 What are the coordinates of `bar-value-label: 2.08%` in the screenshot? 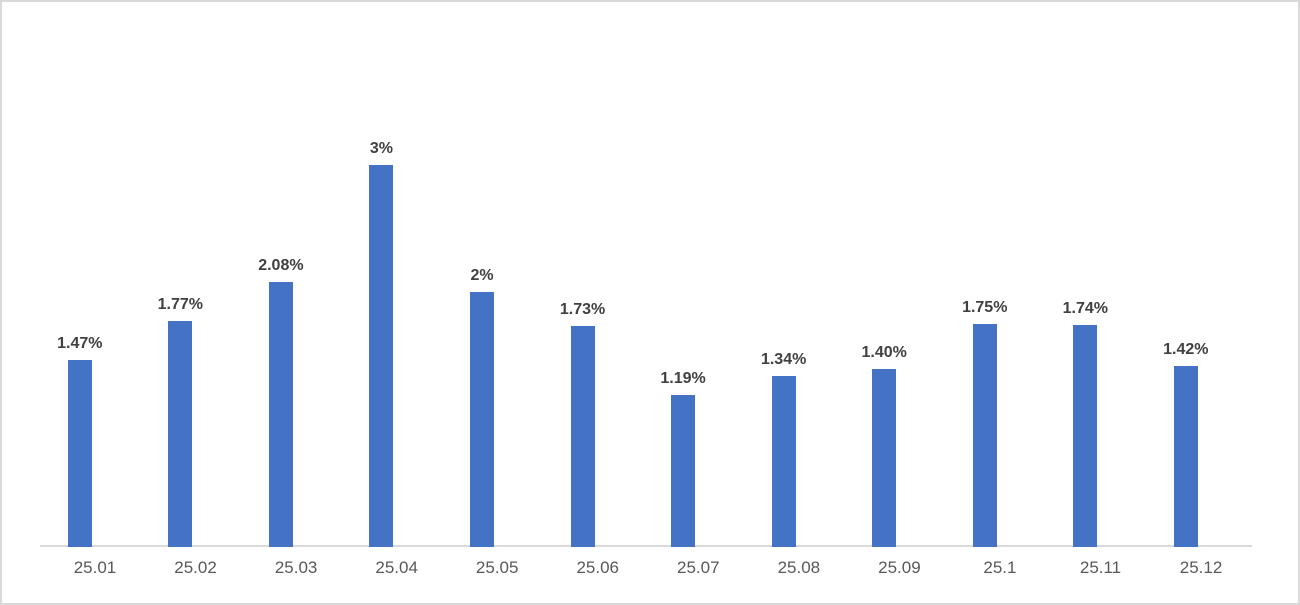 It's located at (281, 265).